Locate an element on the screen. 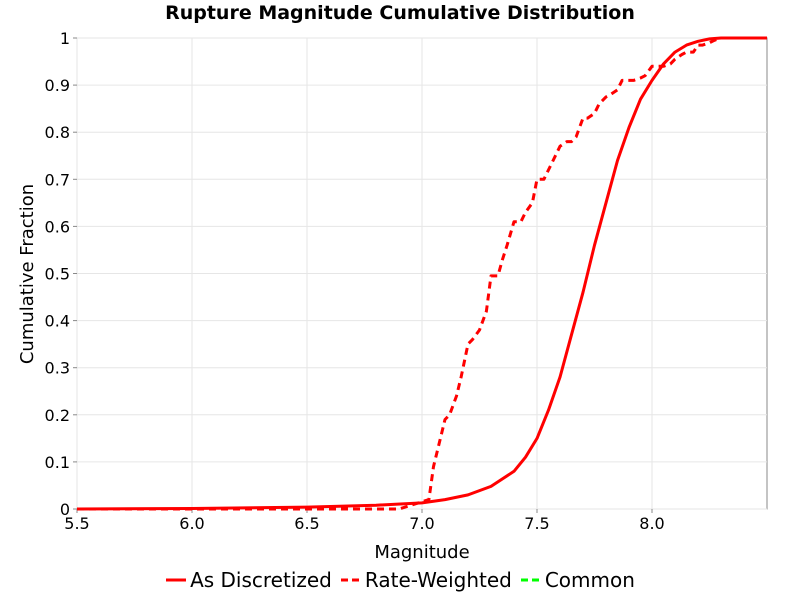  legend-label: Rate-Weighted is located at coordinates (438, 580).